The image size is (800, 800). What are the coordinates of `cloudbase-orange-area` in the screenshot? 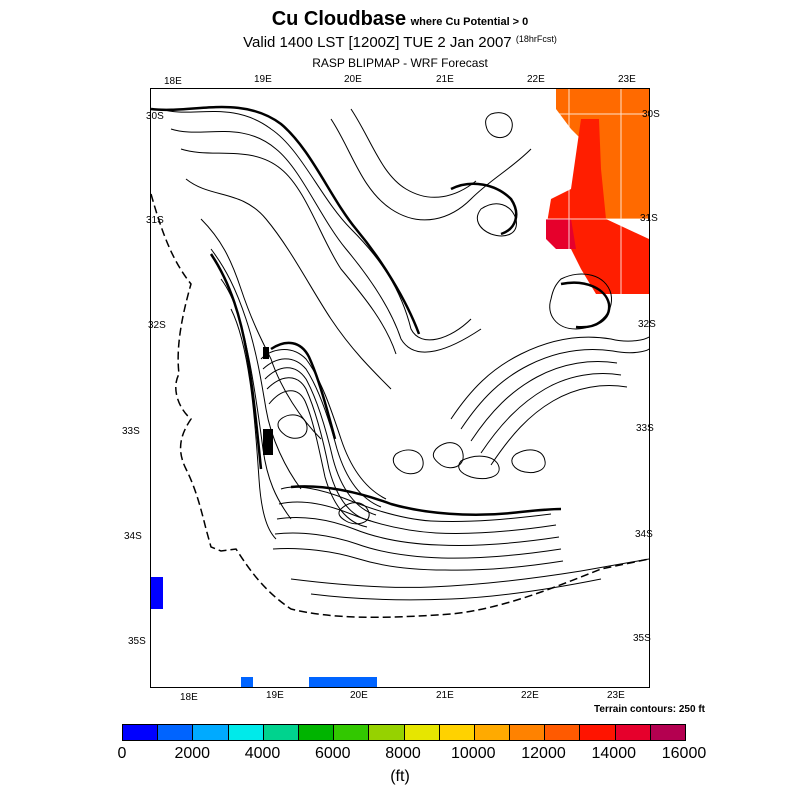 It's located at (602, 154).